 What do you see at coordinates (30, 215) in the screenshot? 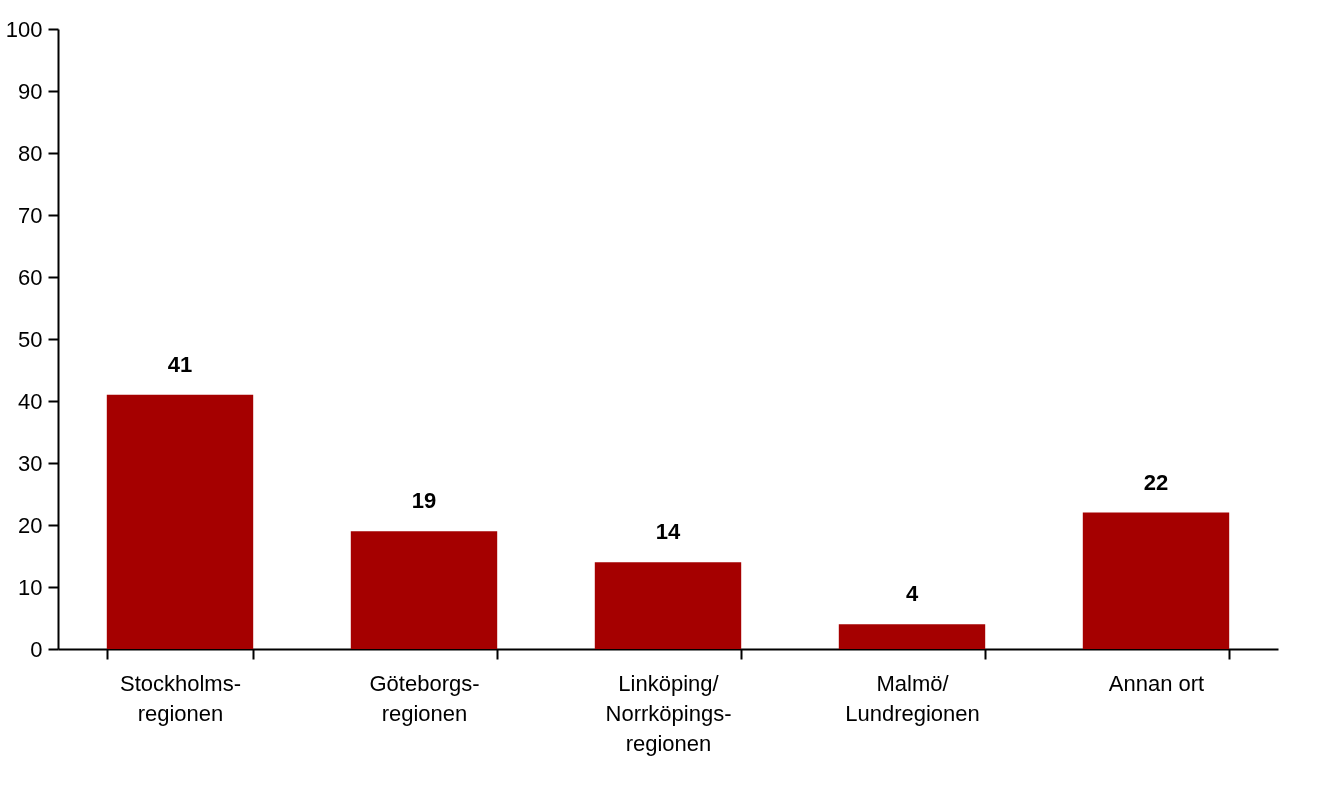
I see `y-tick-label: 70` at bounding box center [30, 215].